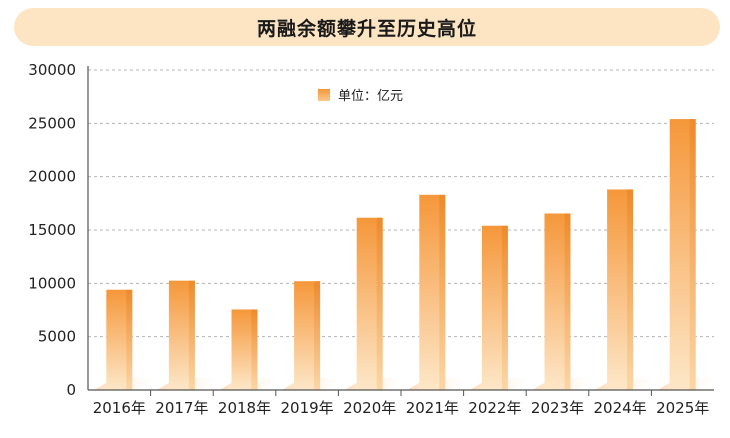  Describe the element at coordinates (682, 408) in the screenshot. I see `x-tick-label: 2025年` at that location.